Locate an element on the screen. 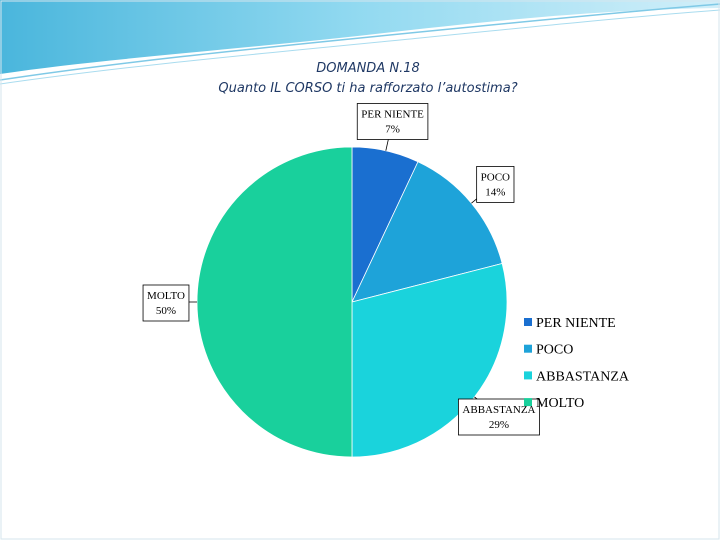  data-label: MOLTO 50% is located at coordinates (166, 303).